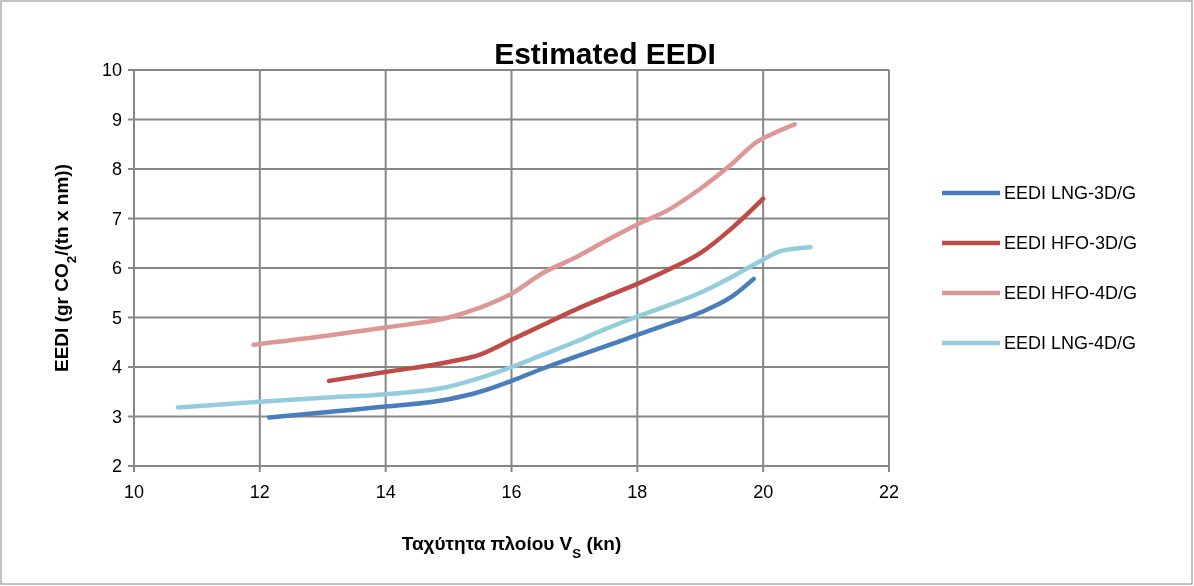 This screenshot has width=1194, height=586. I want to click on y-tick-label: 6, so click(116, 268).